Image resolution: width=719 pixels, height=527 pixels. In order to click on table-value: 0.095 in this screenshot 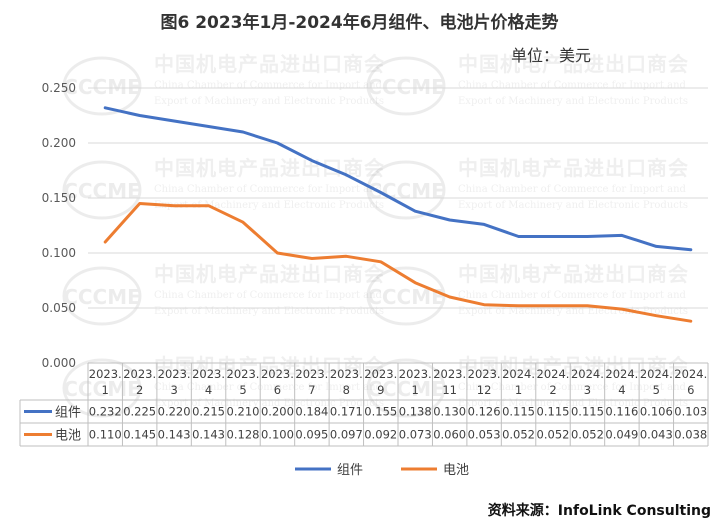, I will do `click(311, 435)`.